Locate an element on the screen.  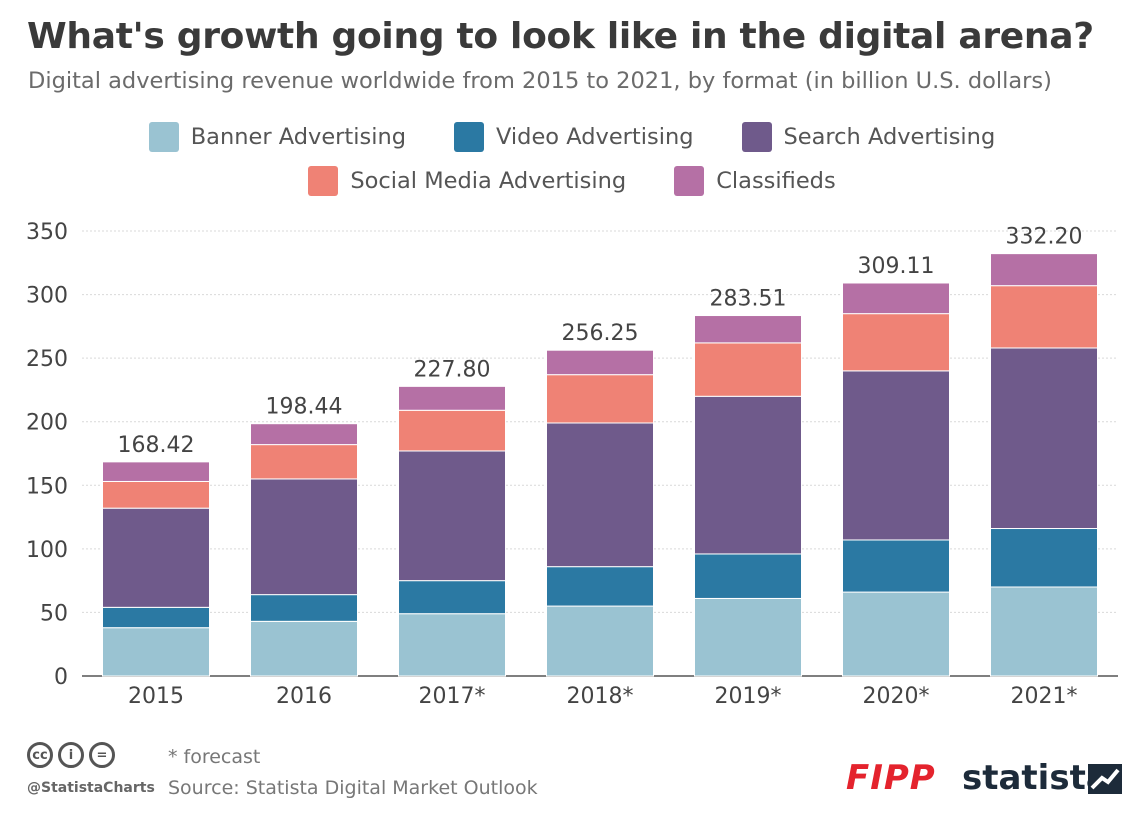
y-tick-label: 200 is located at coordinates (47, 423).